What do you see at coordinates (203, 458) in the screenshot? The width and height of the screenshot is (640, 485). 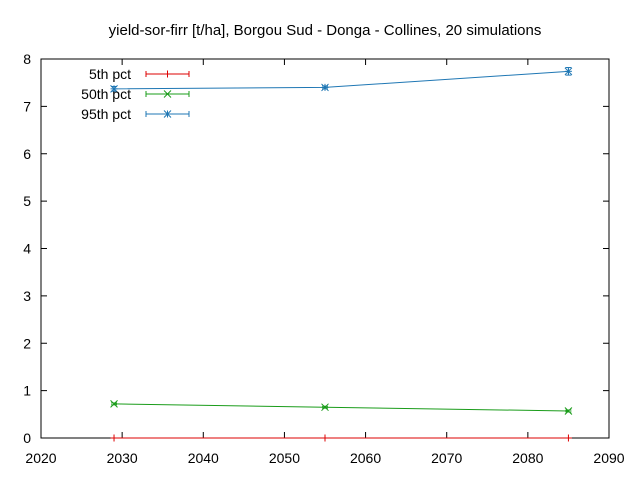 I see `x-tick-label: 2040` at bounding box center [203, 458].